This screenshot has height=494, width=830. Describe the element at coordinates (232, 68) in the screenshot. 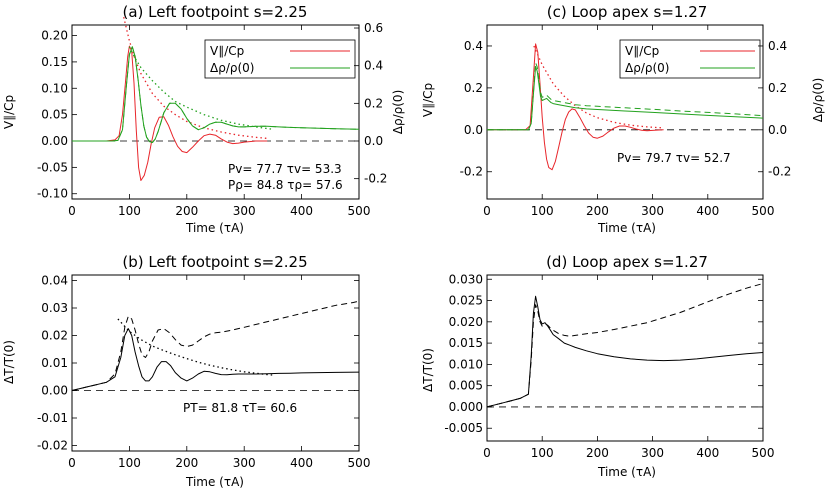

I see `panel-a-legend-label-density: Δρ/ρ(0)` at that location.